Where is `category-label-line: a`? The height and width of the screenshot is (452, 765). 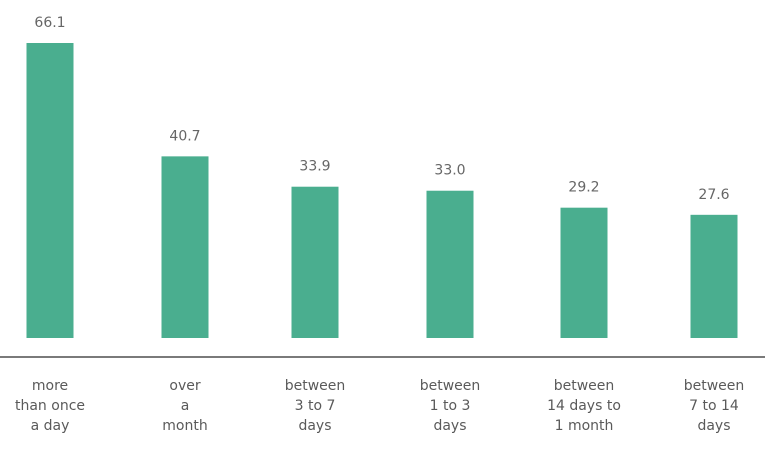
category-label-line: a is located at coordinates (185, 406).